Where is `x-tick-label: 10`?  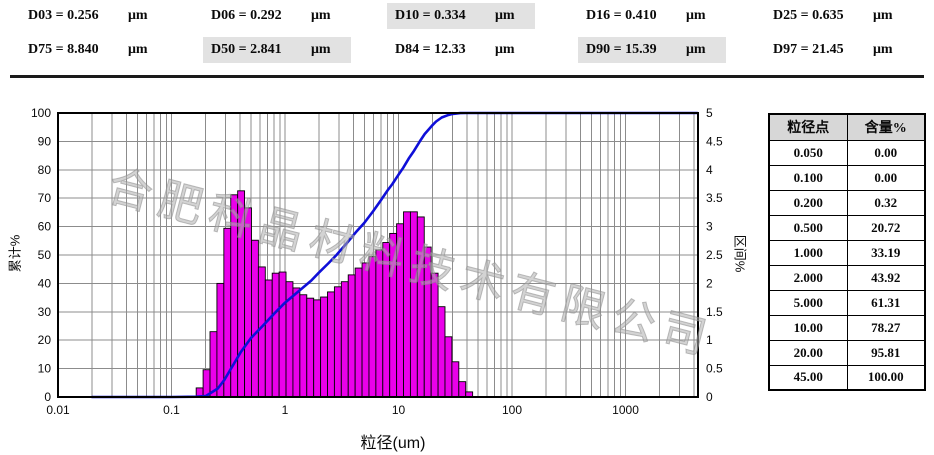
x-tick-label: 10 is located at coordinates (399, 410).